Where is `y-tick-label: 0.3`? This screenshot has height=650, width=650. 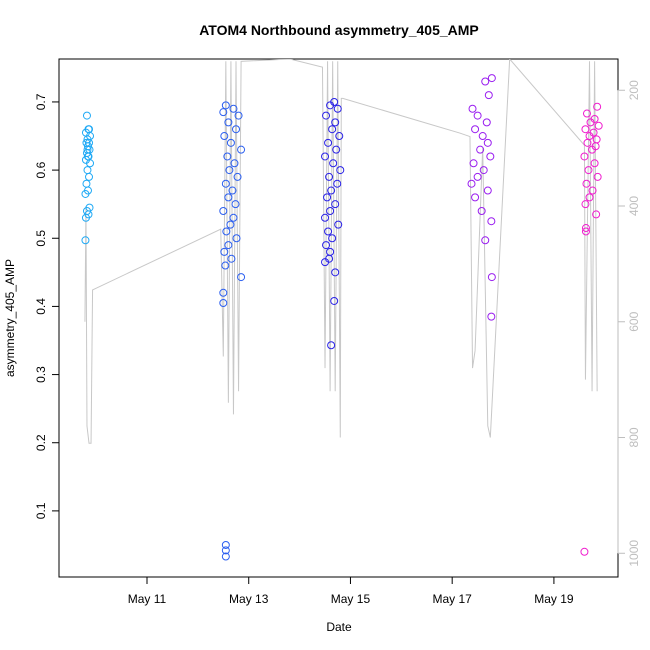
y-tick-label: 0.3 is located at coordinates (41, 374).